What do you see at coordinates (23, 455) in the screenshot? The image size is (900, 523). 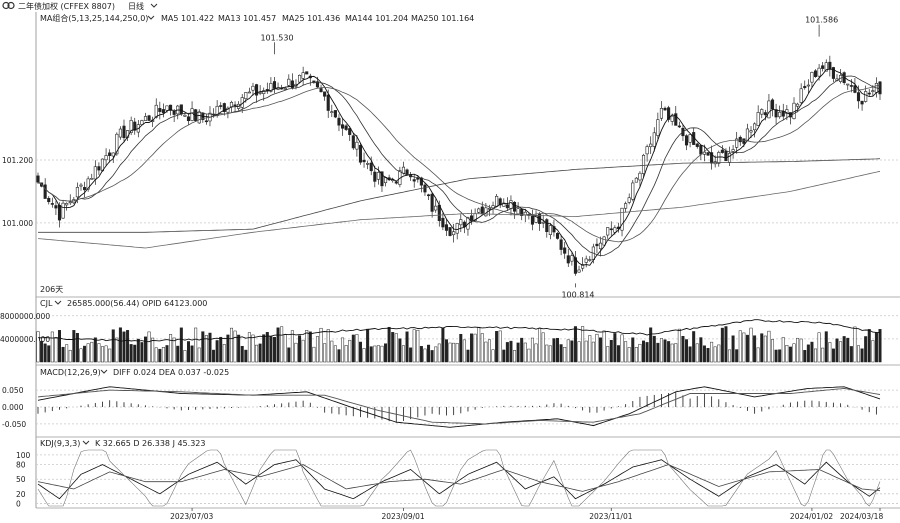 I see `kdj-tick-label: 100` at bounding box center [23, 455].